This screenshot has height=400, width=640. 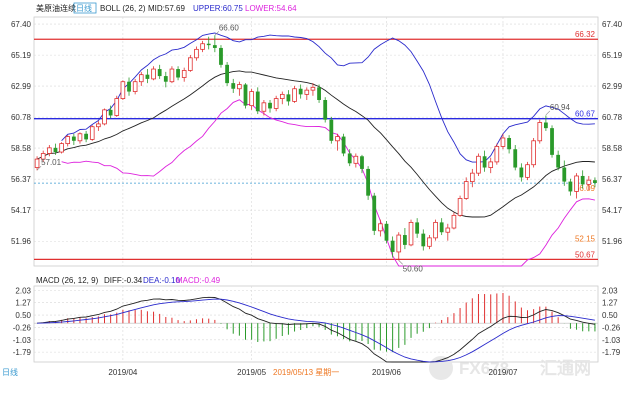 I want to click on macd-y-tick-right: 1.27, so click(x=610, y=303).